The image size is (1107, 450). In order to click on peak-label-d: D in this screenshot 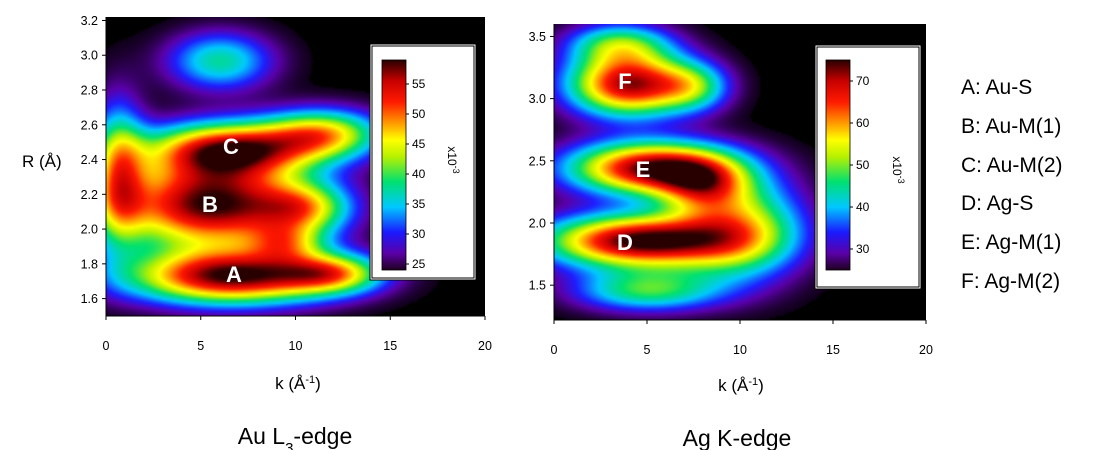, I will do `click(625, 242)`.